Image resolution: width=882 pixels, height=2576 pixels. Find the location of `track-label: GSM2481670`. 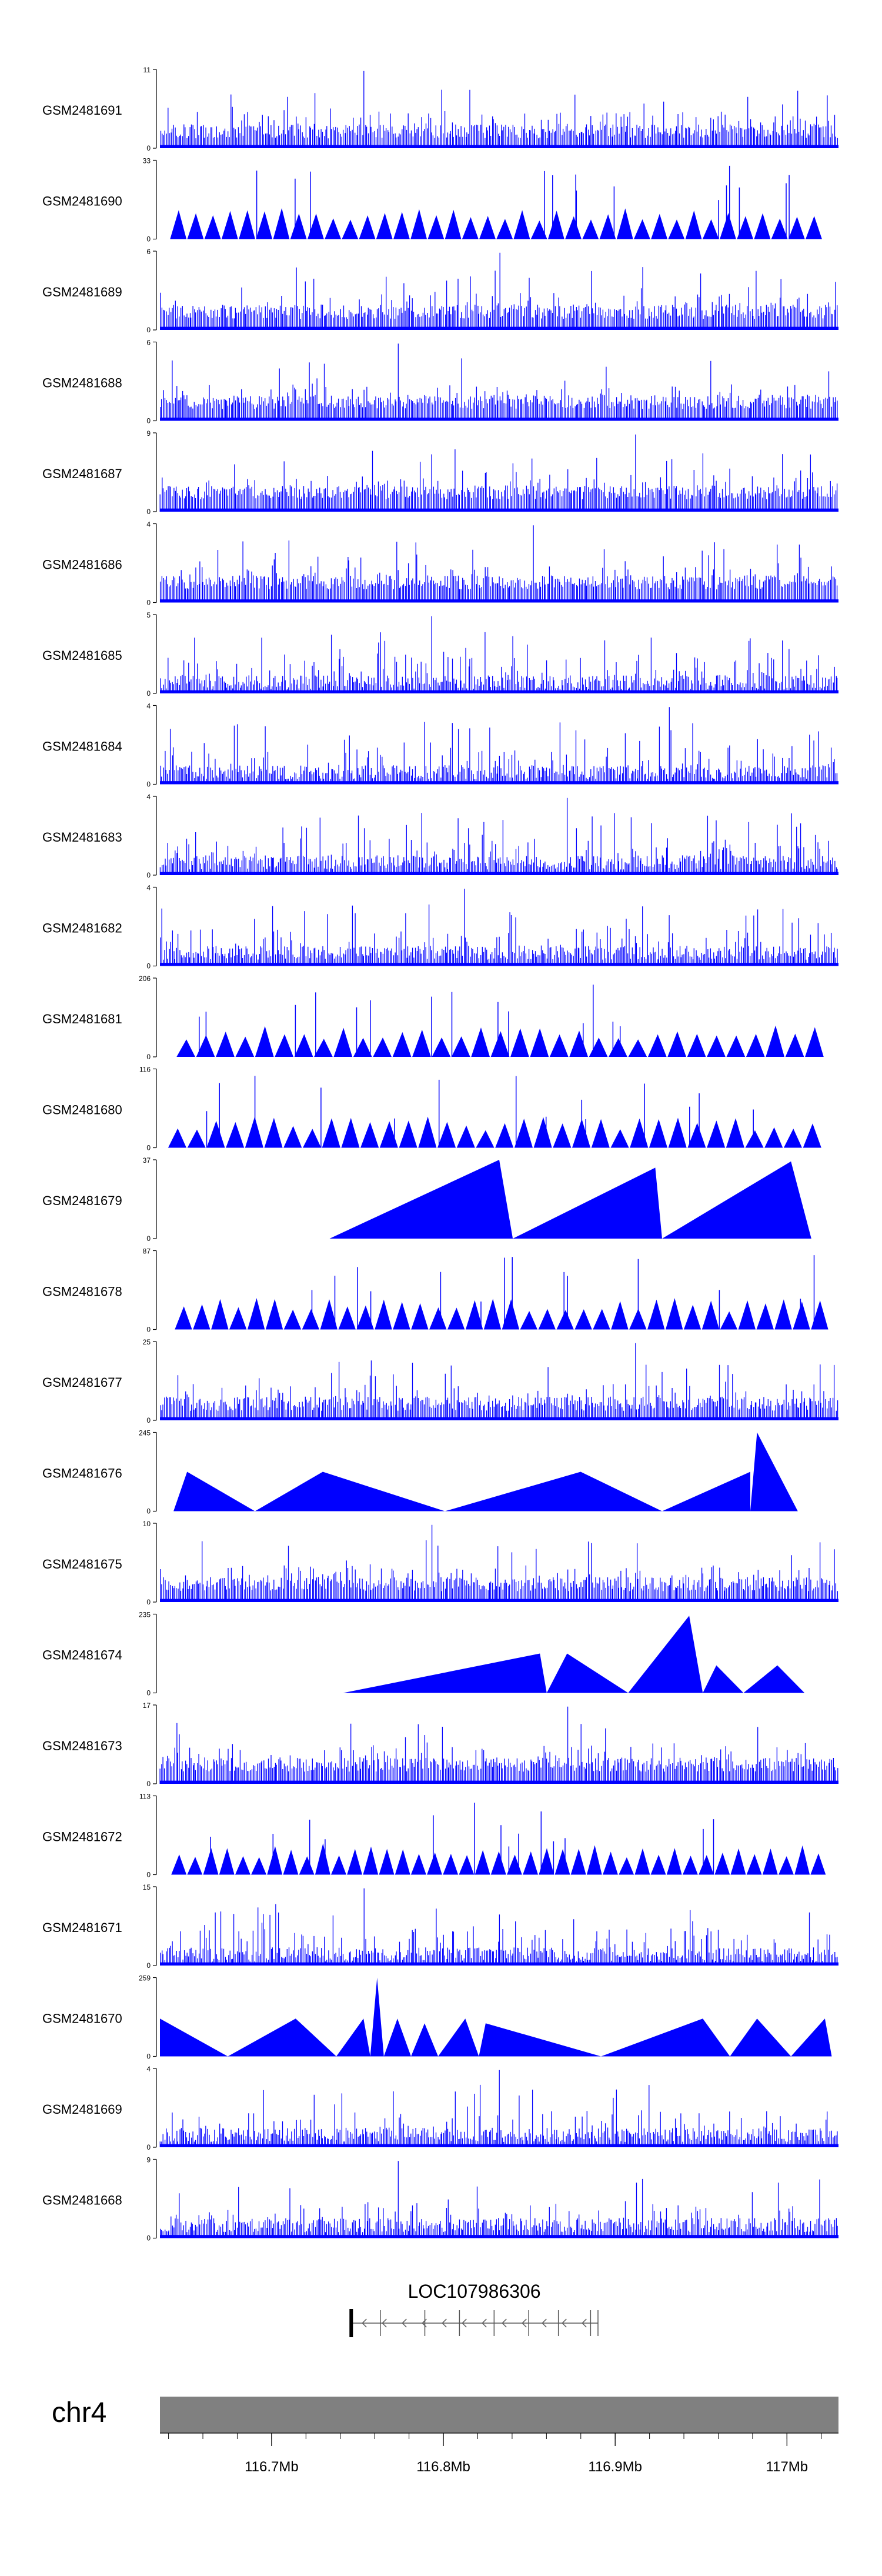

track-label: GSM2481670 is located at coordinates (82, 2018).